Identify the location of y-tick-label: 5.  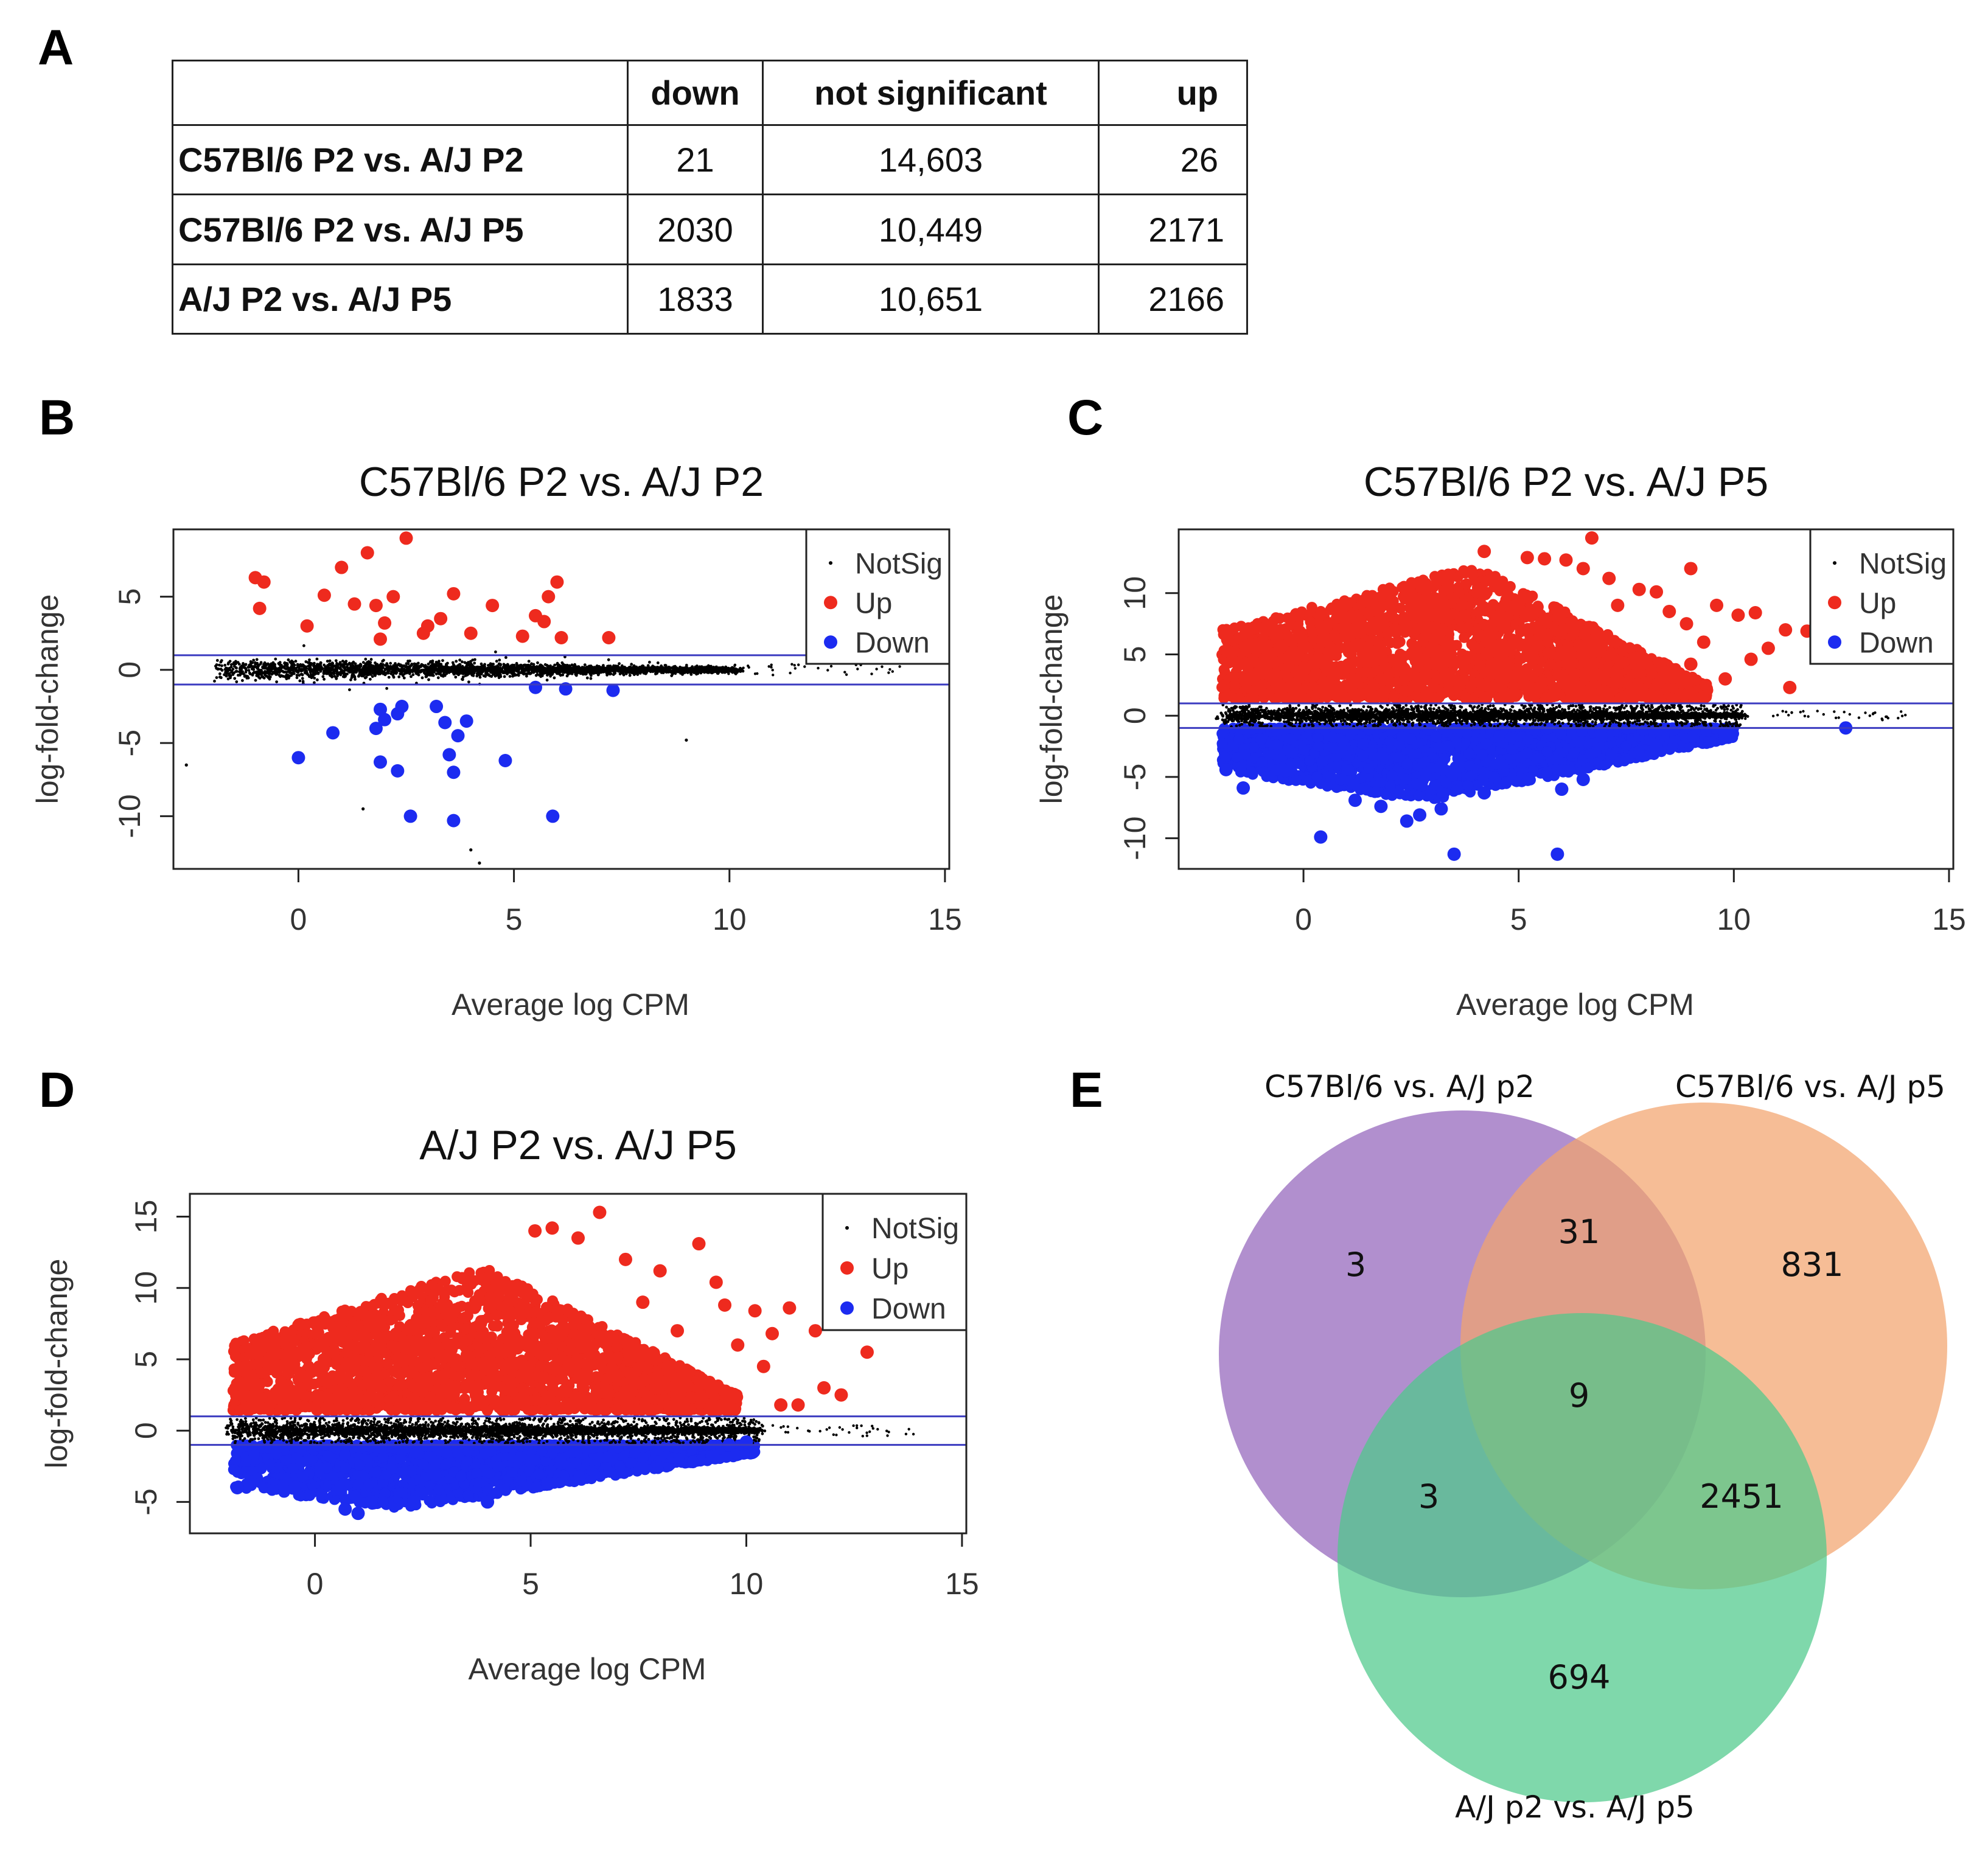
(130, 596).